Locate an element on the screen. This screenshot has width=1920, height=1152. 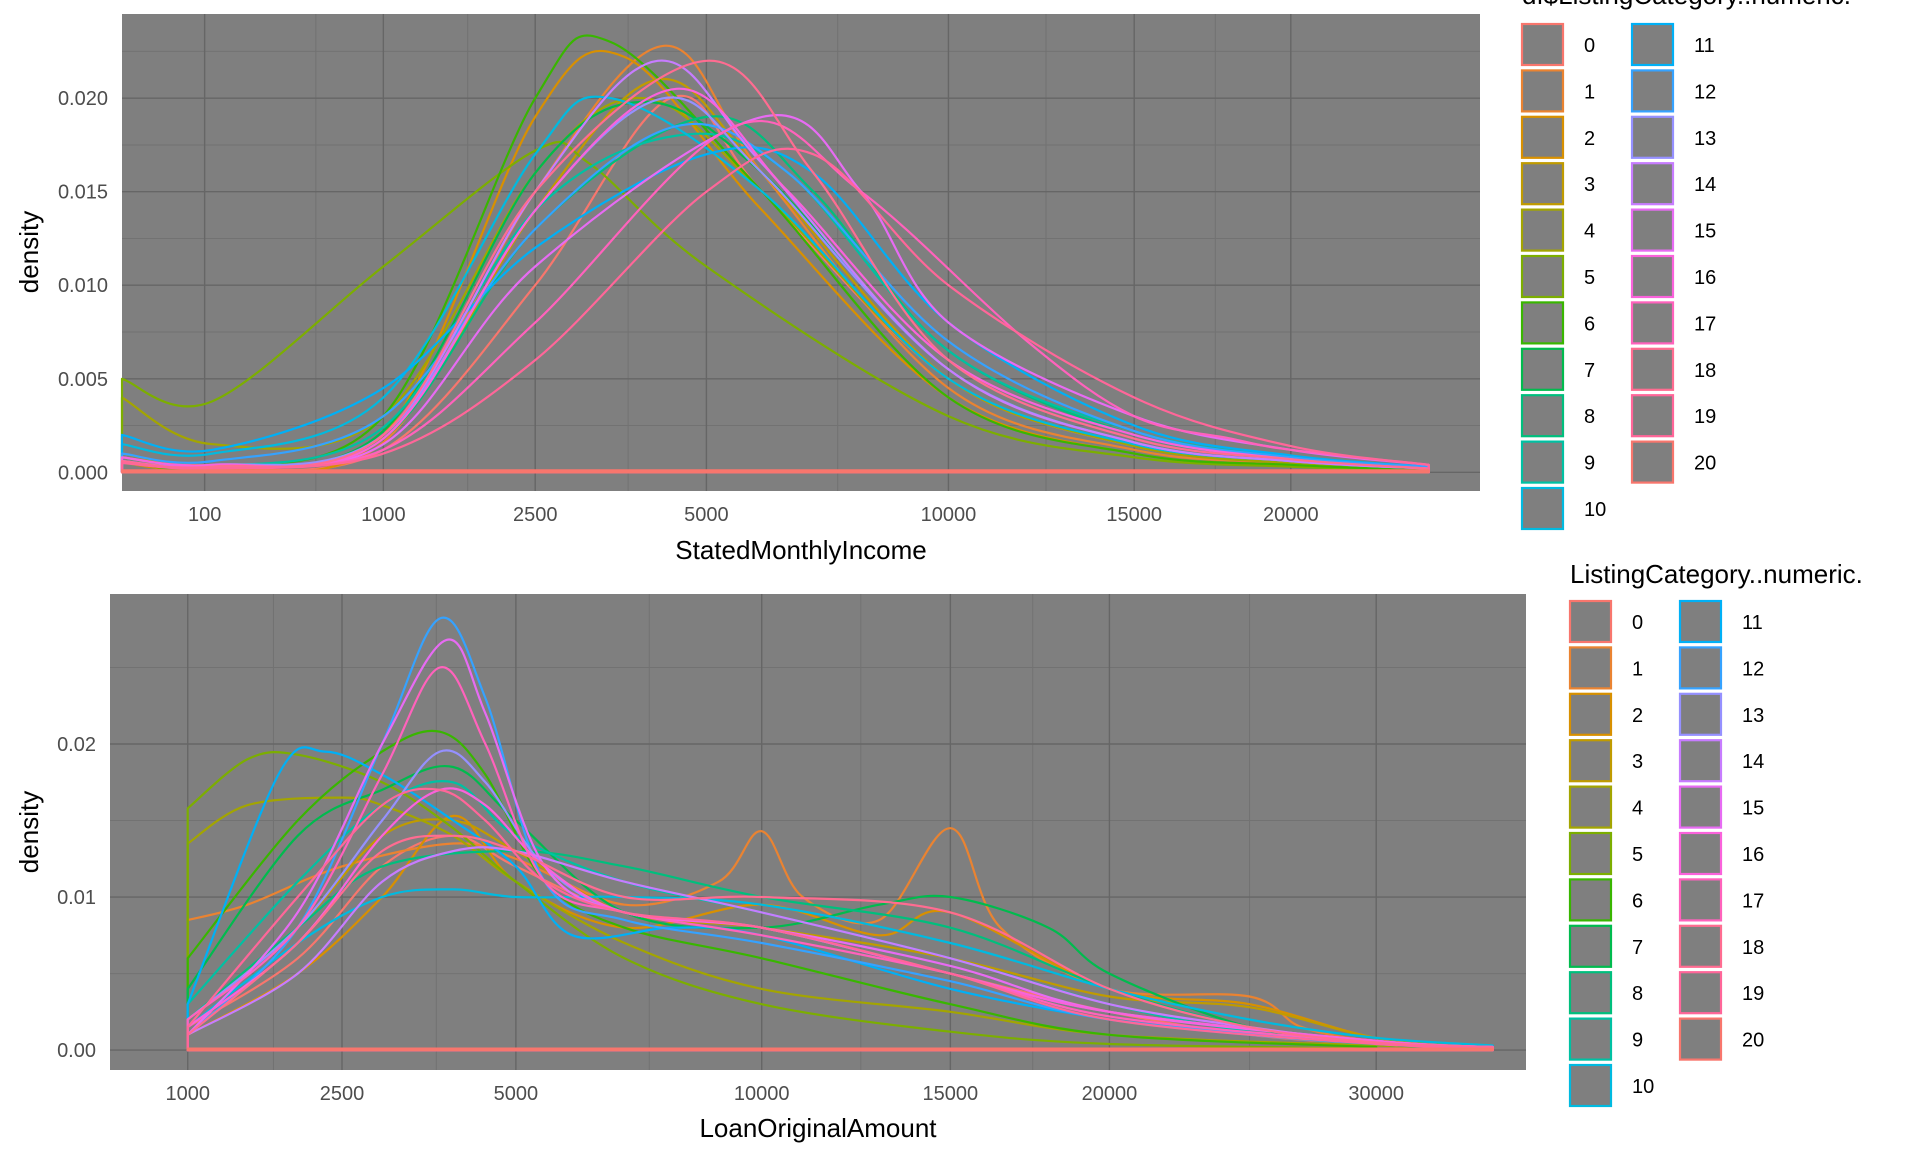
legend-label-1: 1 is located at coordinates (1589, 92).